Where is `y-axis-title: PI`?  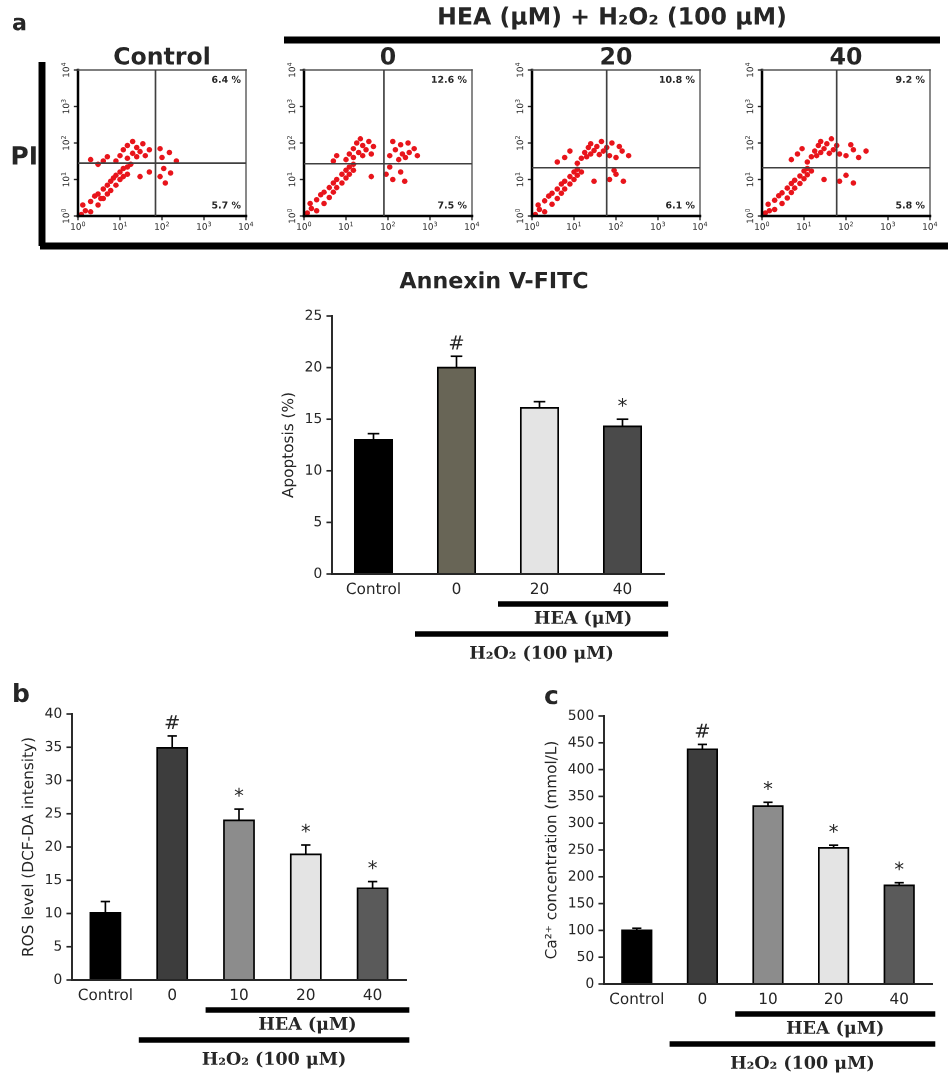 y-axis-title: PI is located at coordinates (24, 155).